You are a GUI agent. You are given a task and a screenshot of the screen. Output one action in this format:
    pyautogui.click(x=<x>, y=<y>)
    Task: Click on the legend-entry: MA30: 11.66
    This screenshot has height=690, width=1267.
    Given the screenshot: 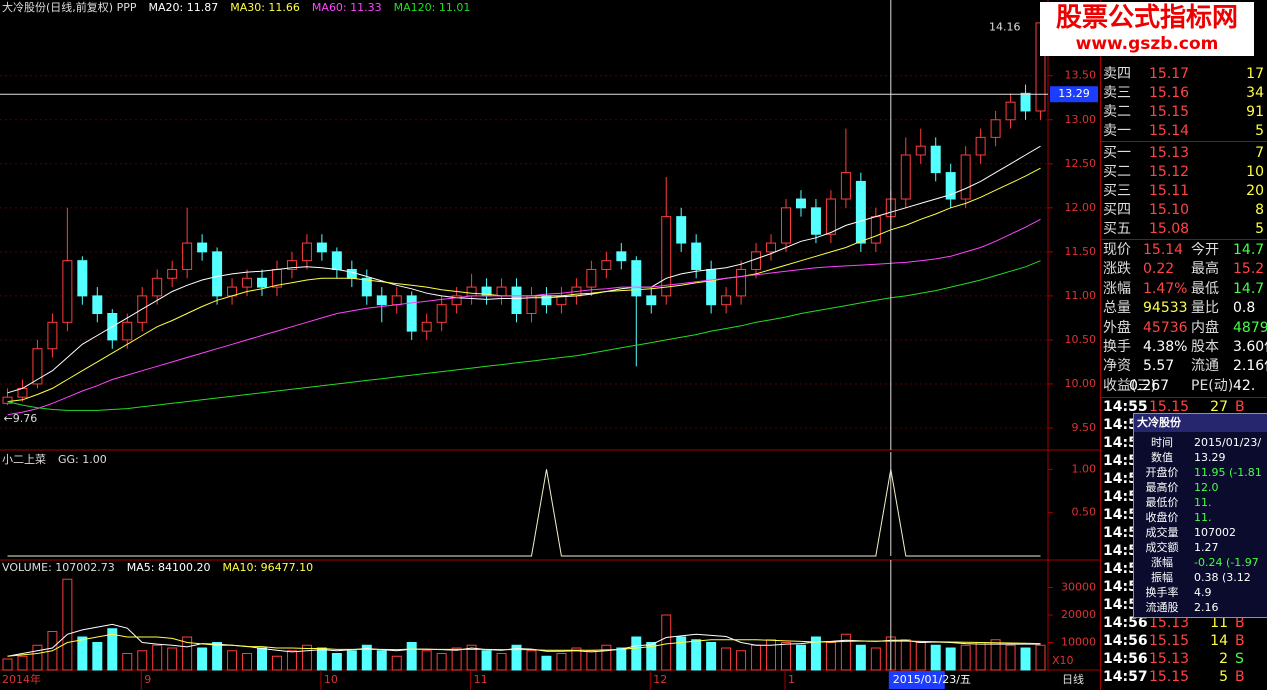 What is the action you would take?
    pyautogui.click(x=265, y=7)
    